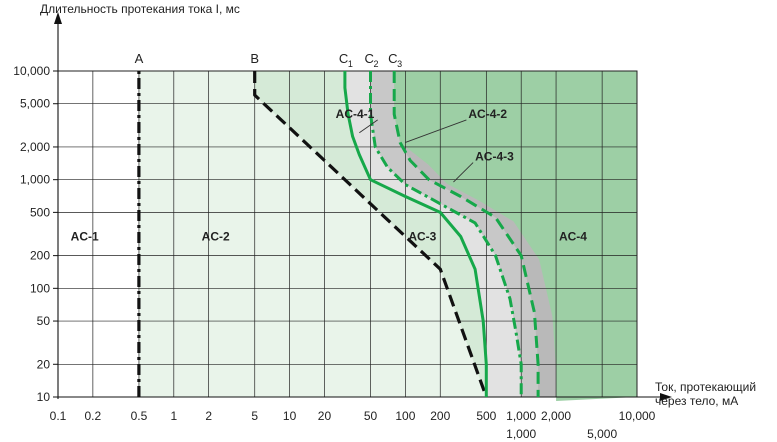  What do you see at coordinates (173, 416) in the screenshot?
I see `x-tick-label: 1` at bounding box center [173, 416].